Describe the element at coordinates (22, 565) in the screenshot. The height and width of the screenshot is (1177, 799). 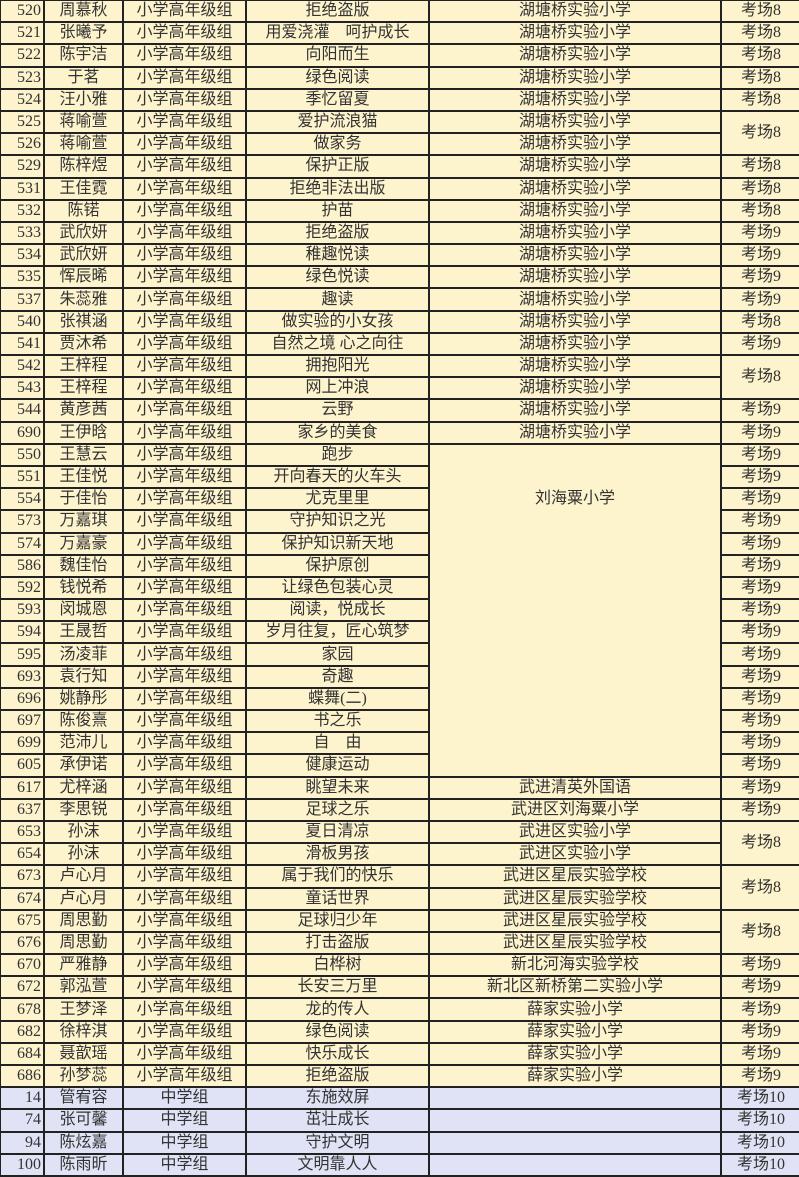
I see `entry-number: 586` at that location.